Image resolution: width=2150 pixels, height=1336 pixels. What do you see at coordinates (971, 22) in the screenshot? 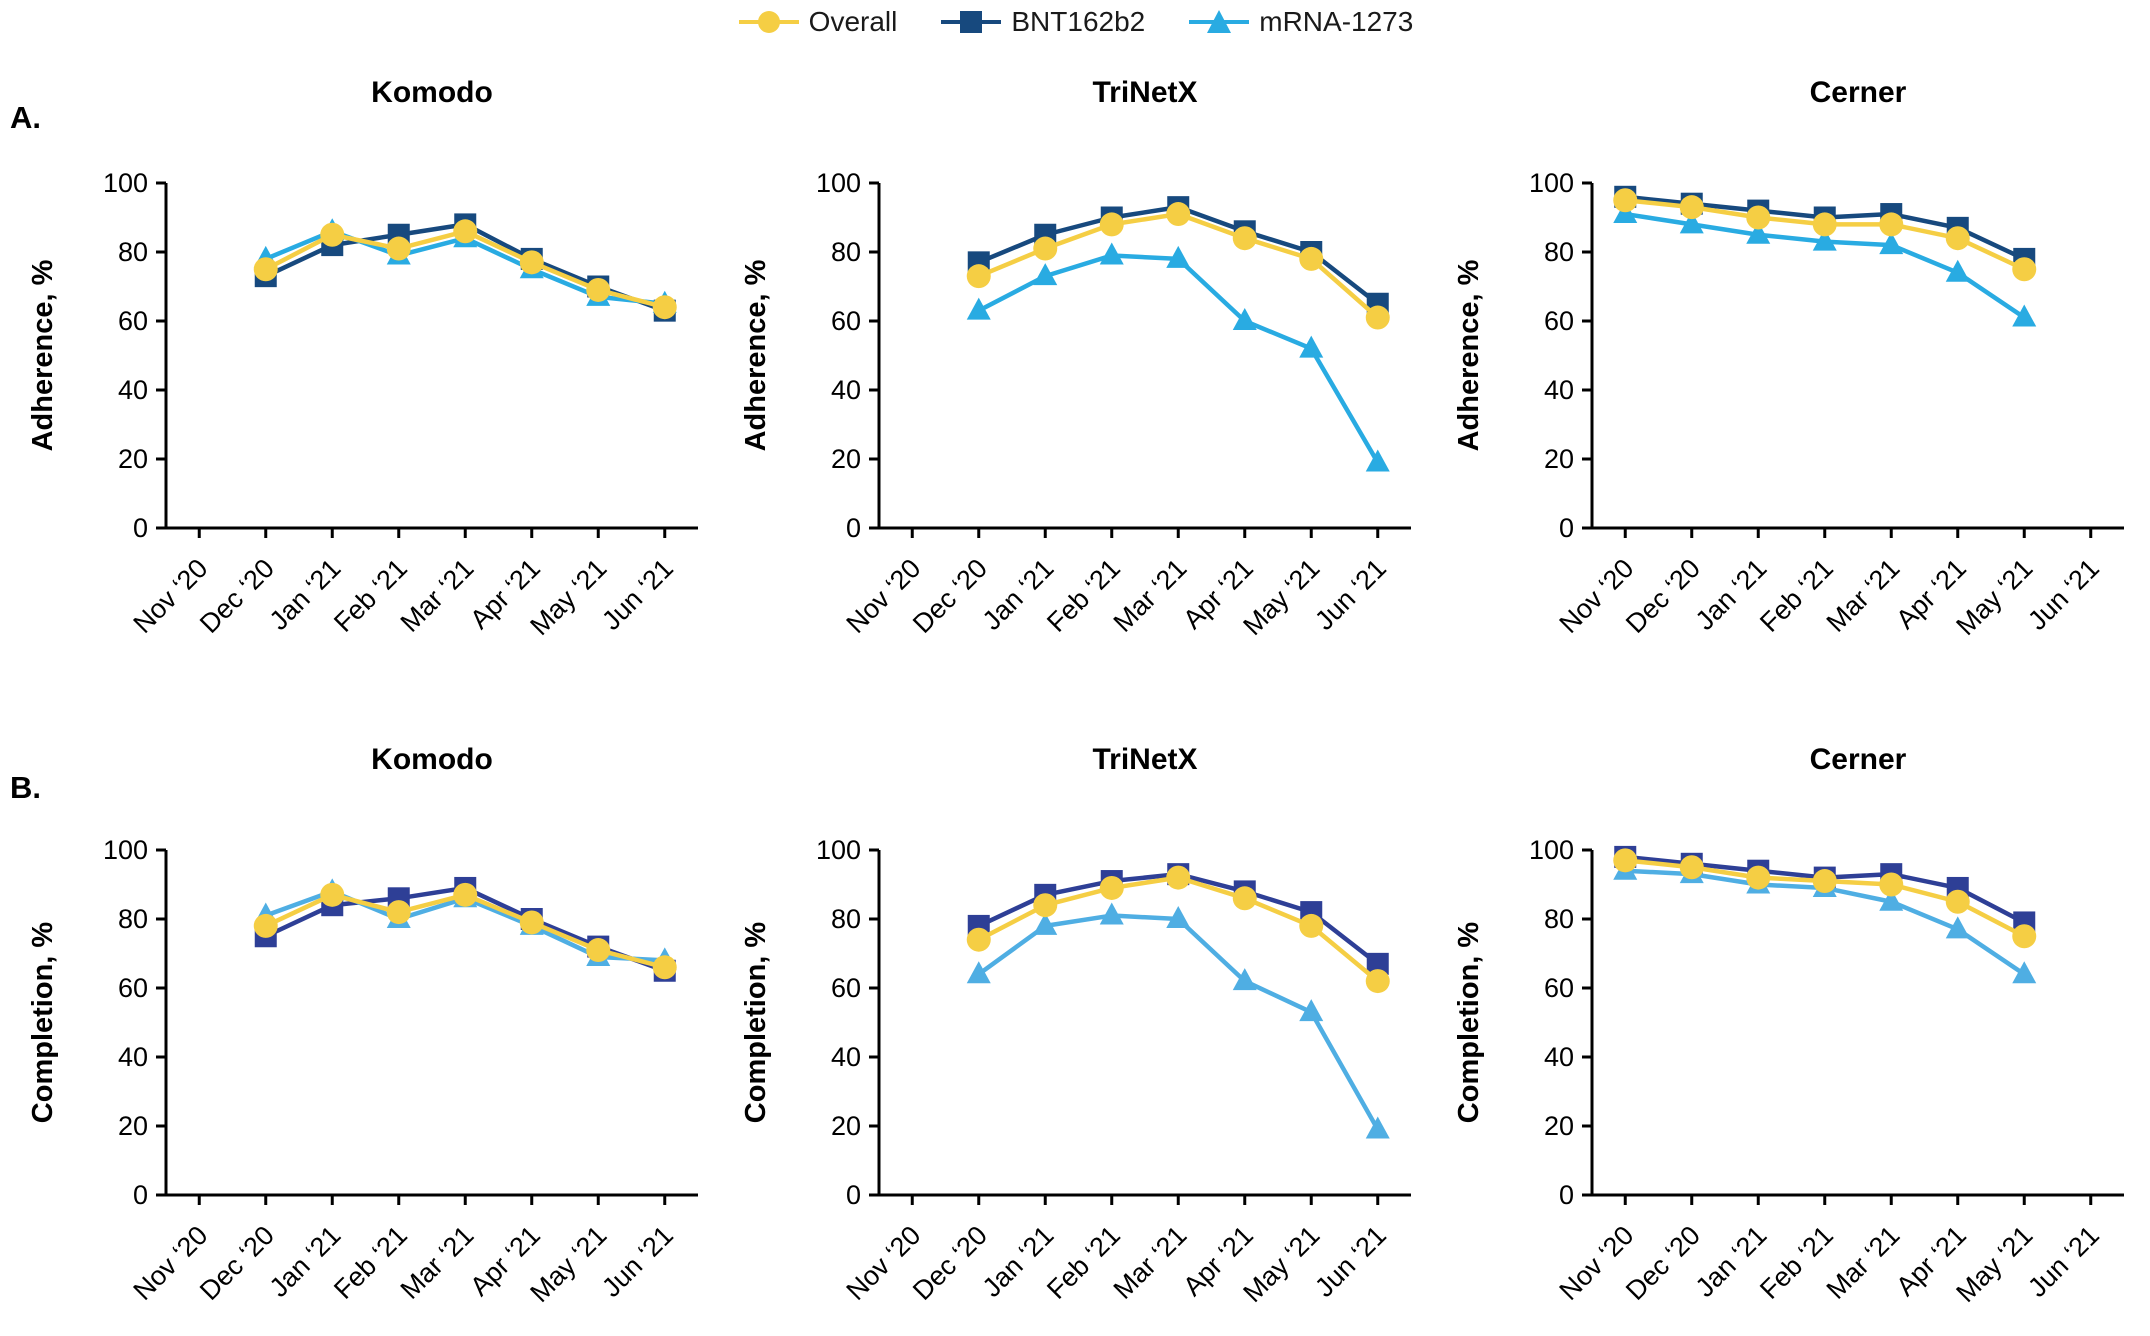
I see `bnt162b2-line-square-icon` at bounding box center [971, 22].